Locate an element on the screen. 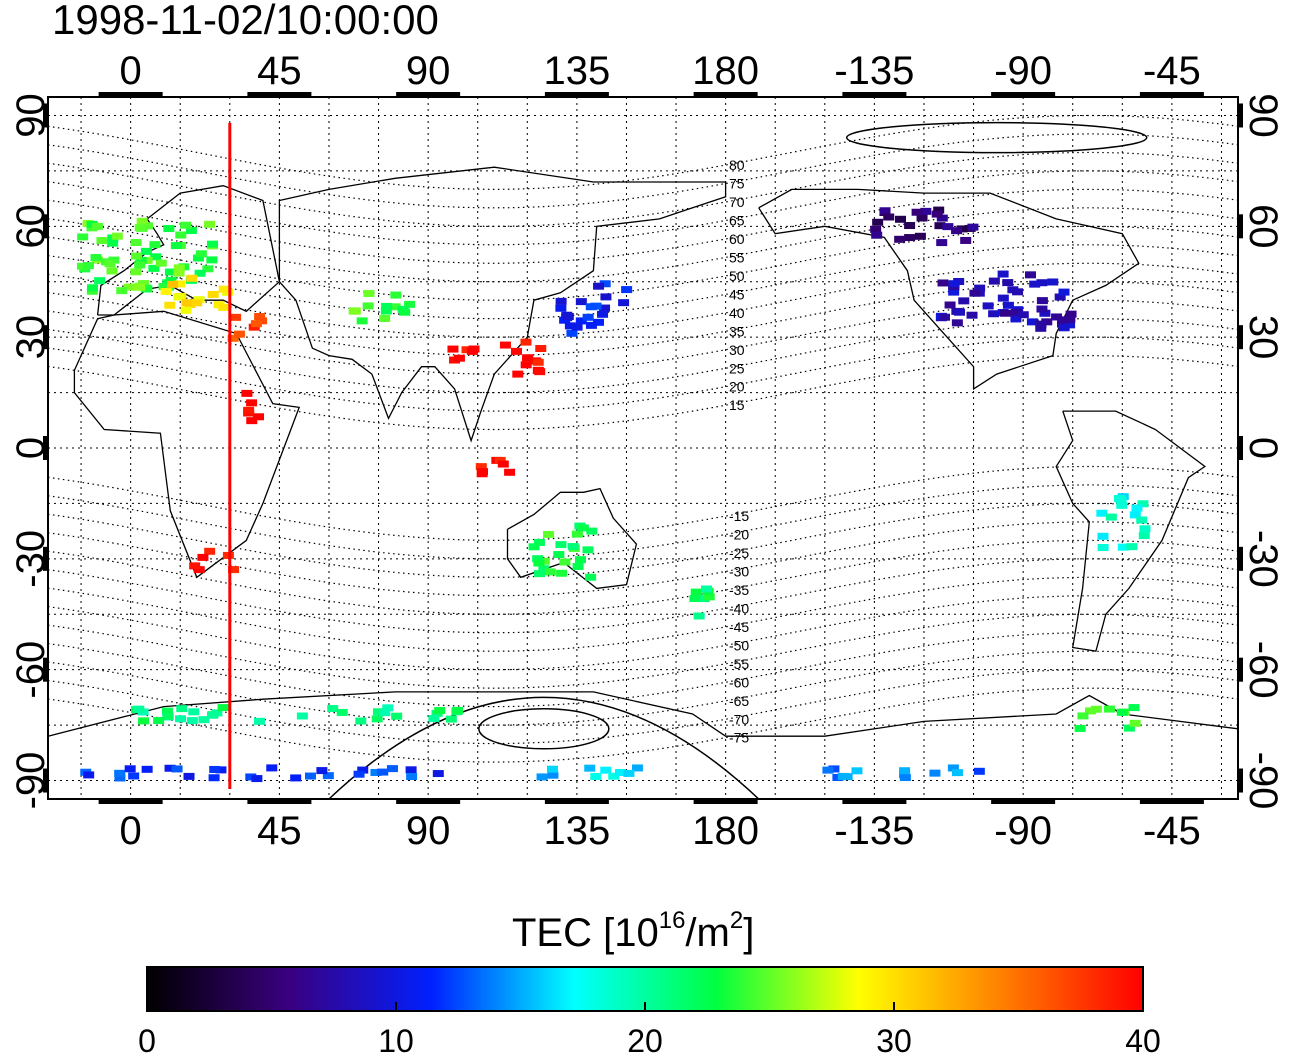  top-tick-bar is located at coordinates (130, 94).